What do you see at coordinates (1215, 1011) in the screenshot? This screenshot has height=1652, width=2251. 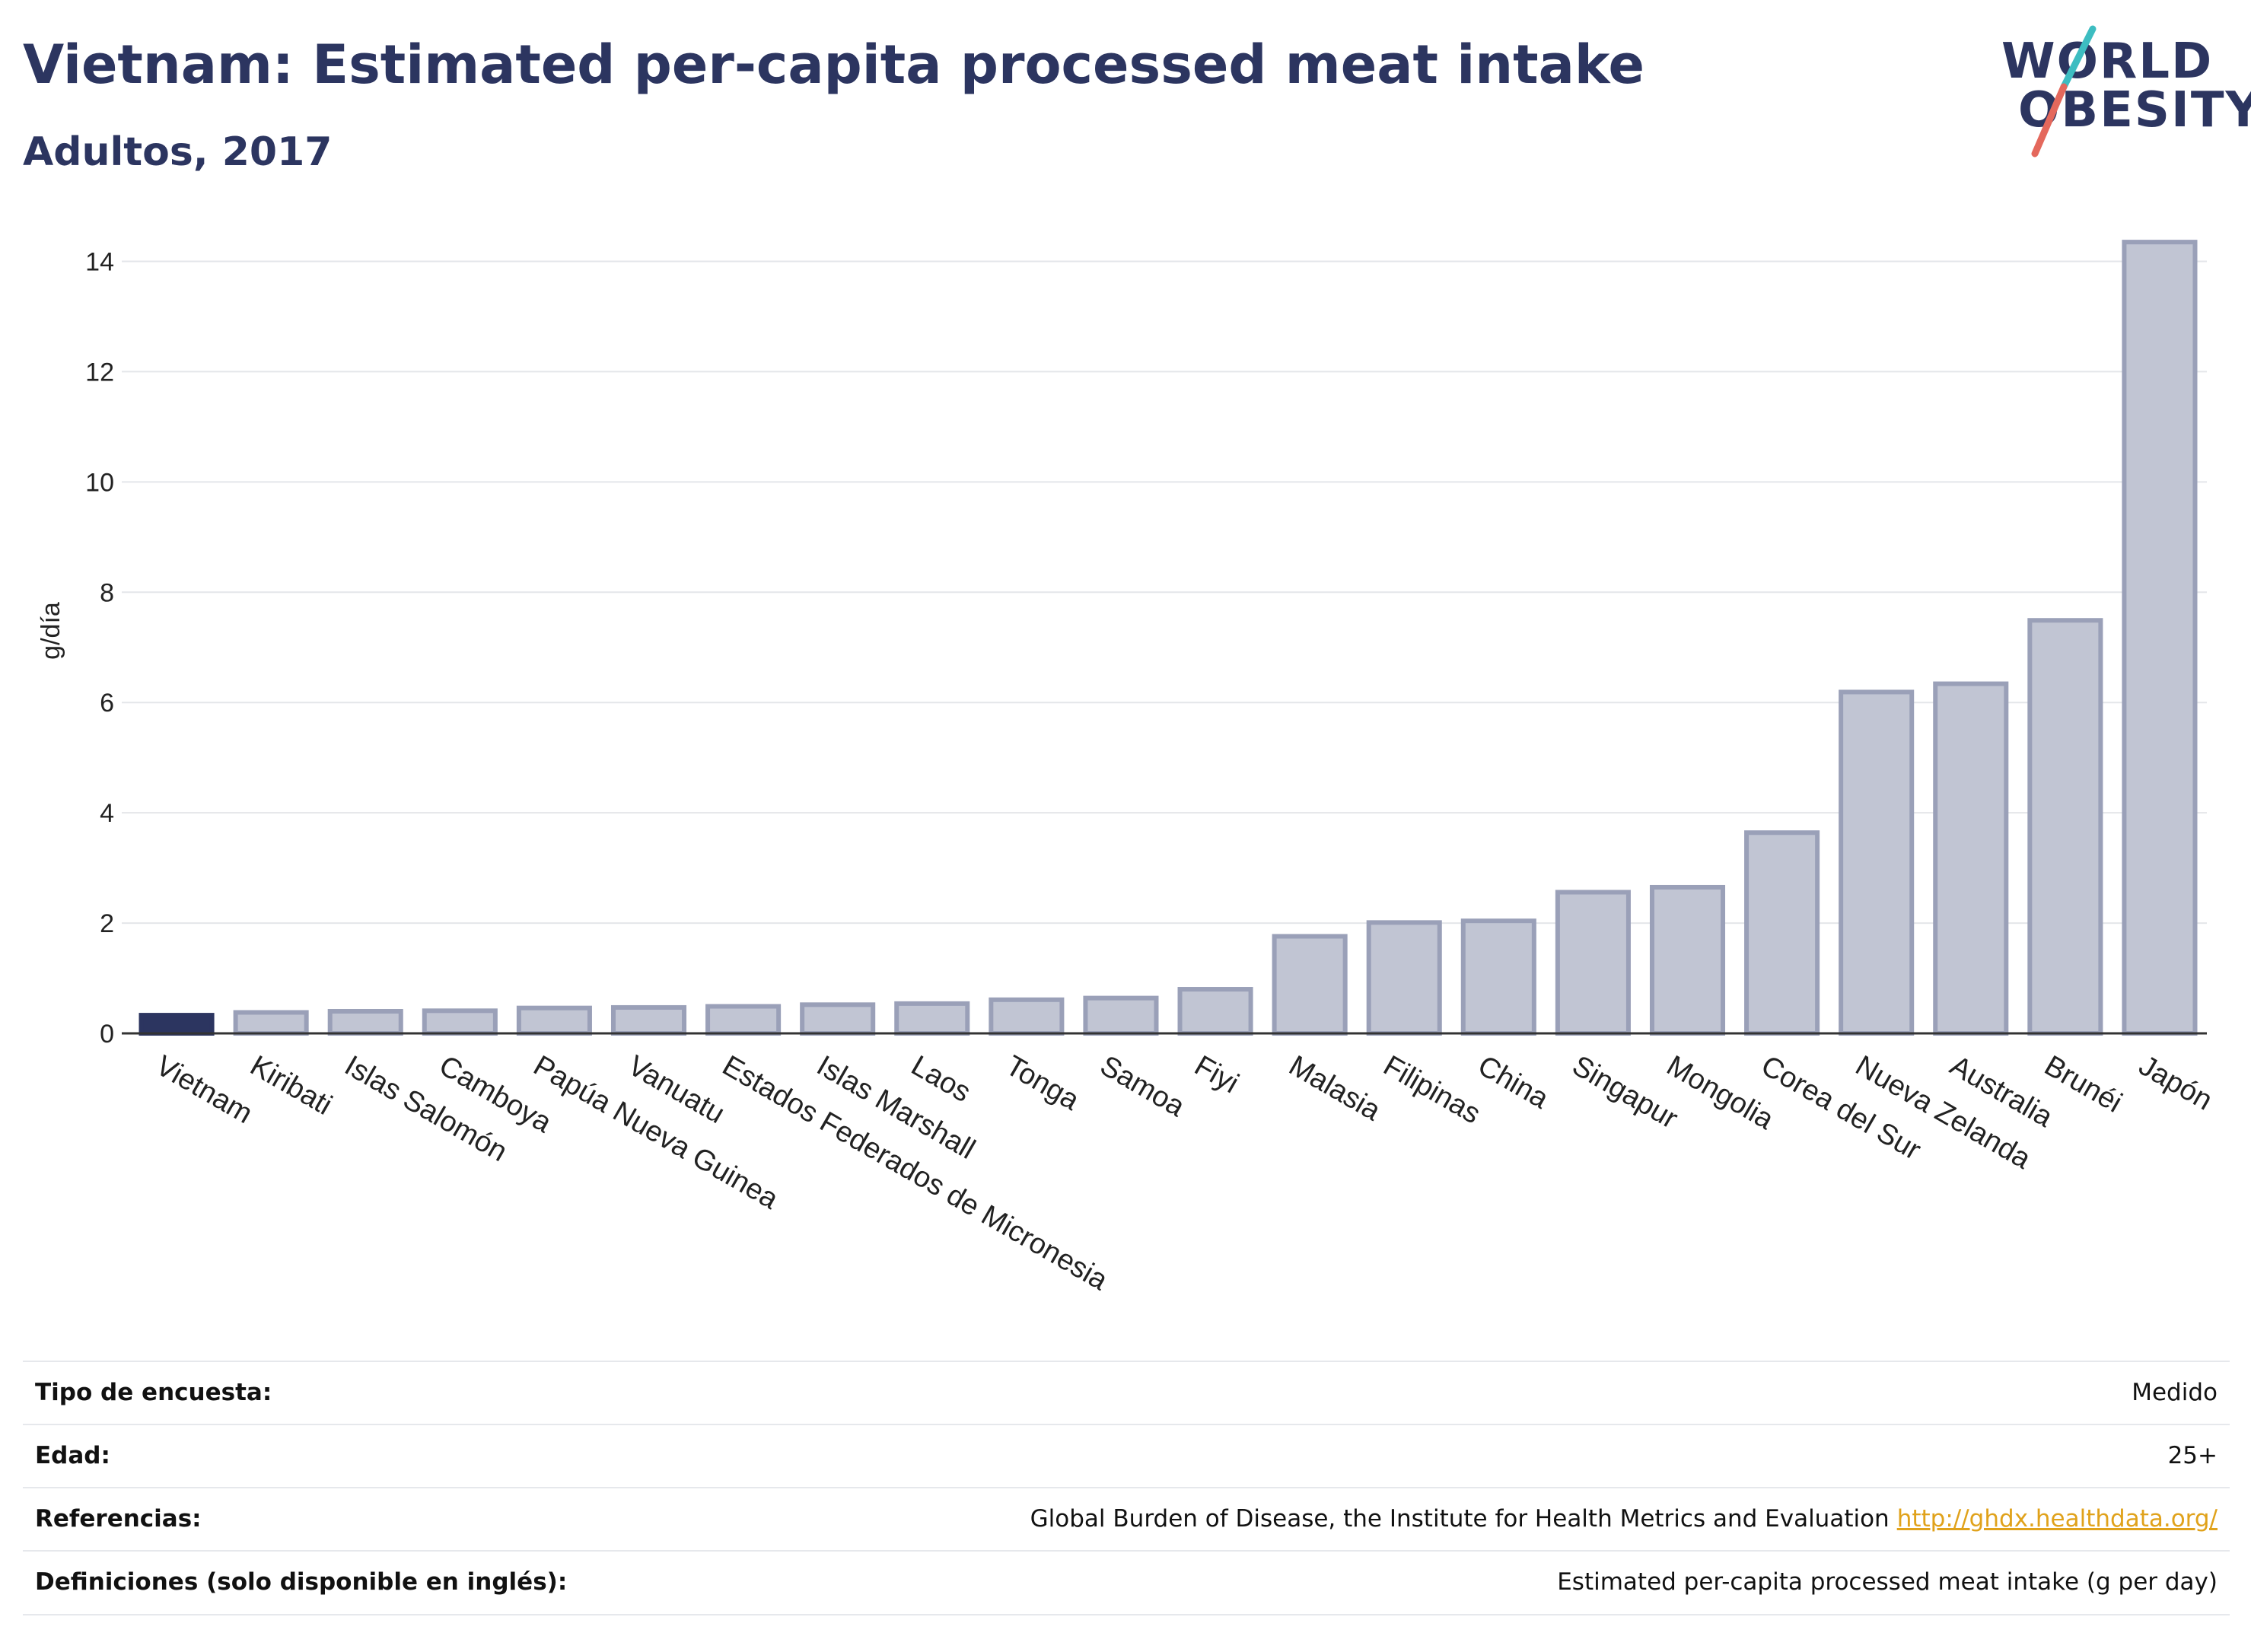 I see `bar-fiyi` at bounding box center [1215, 1011].